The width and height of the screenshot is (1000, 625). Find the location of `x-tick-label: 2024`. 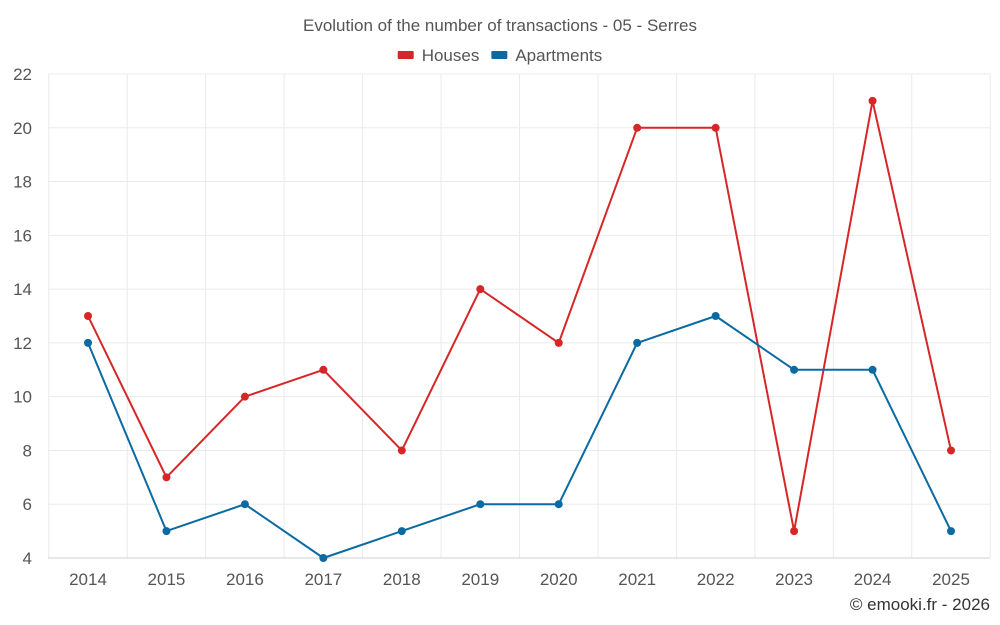

x-tick-label: 2024 is located at coordinates (873, 579).